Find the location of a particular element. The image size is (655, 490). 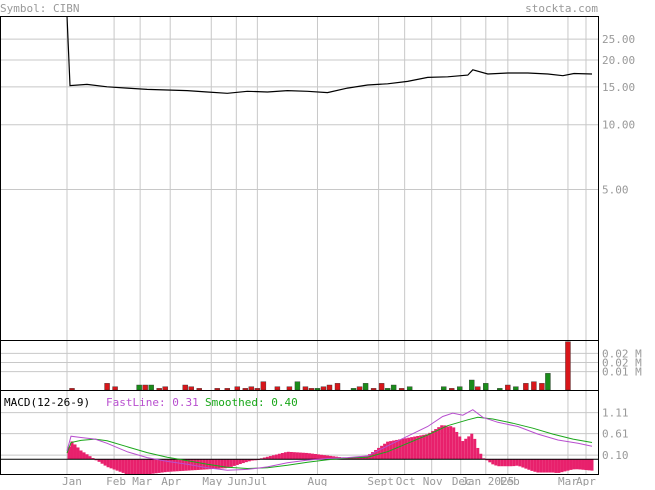

site-name: stockta.com is located at coordinates (561, 8).